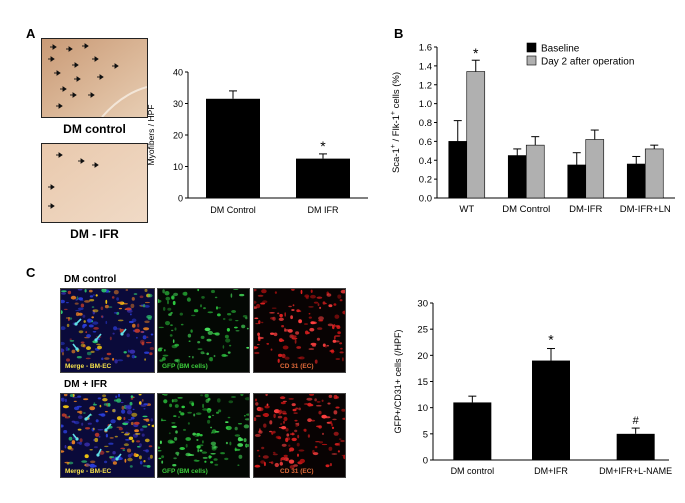  What do you see at coordinates (185, 366) in the screenshot?
I see `caption-gfp-dm-control: GFP (BM cells)` at bounding box center [185, 366].